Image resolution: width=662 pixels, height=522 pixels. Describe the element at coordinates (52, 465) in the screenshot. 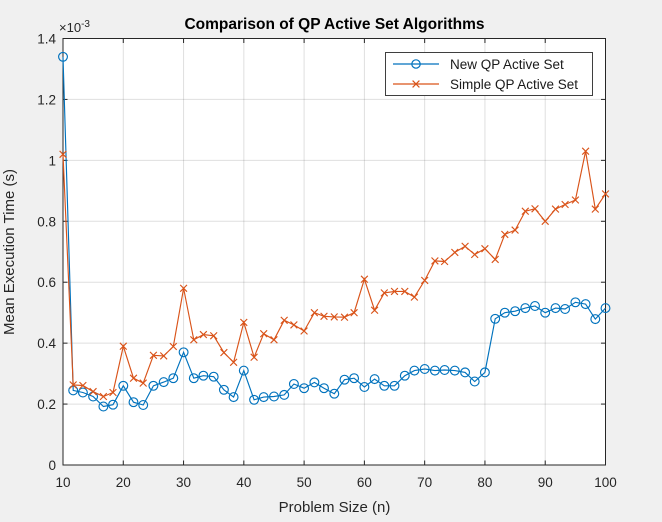

I see `y-tick-label: 0` at that location.